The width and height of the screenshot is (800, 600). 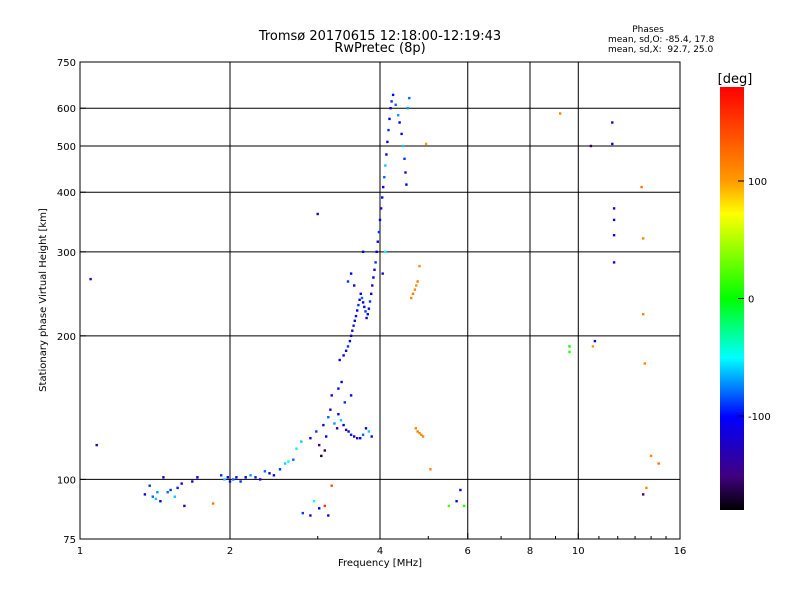 I want to click on colorbar-unit: [deg], so click(x=735, y=79).